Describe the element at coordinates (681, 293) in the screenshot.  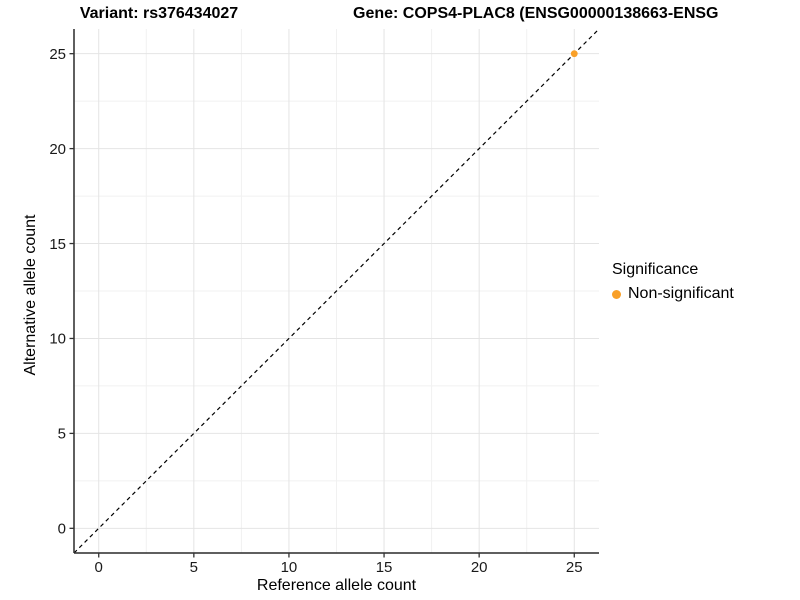
I see `legend-item-label: Non-significant` at that location.